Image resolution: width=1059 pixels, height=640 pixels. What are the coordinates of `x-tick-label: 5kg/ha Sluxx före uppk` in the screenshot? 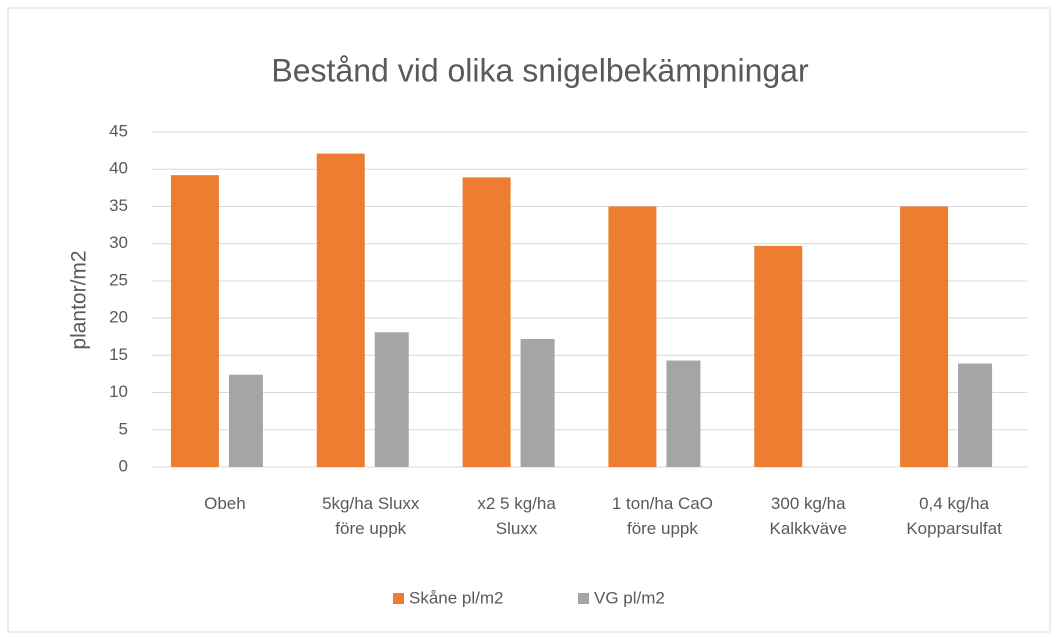 It's located at (371, 516).